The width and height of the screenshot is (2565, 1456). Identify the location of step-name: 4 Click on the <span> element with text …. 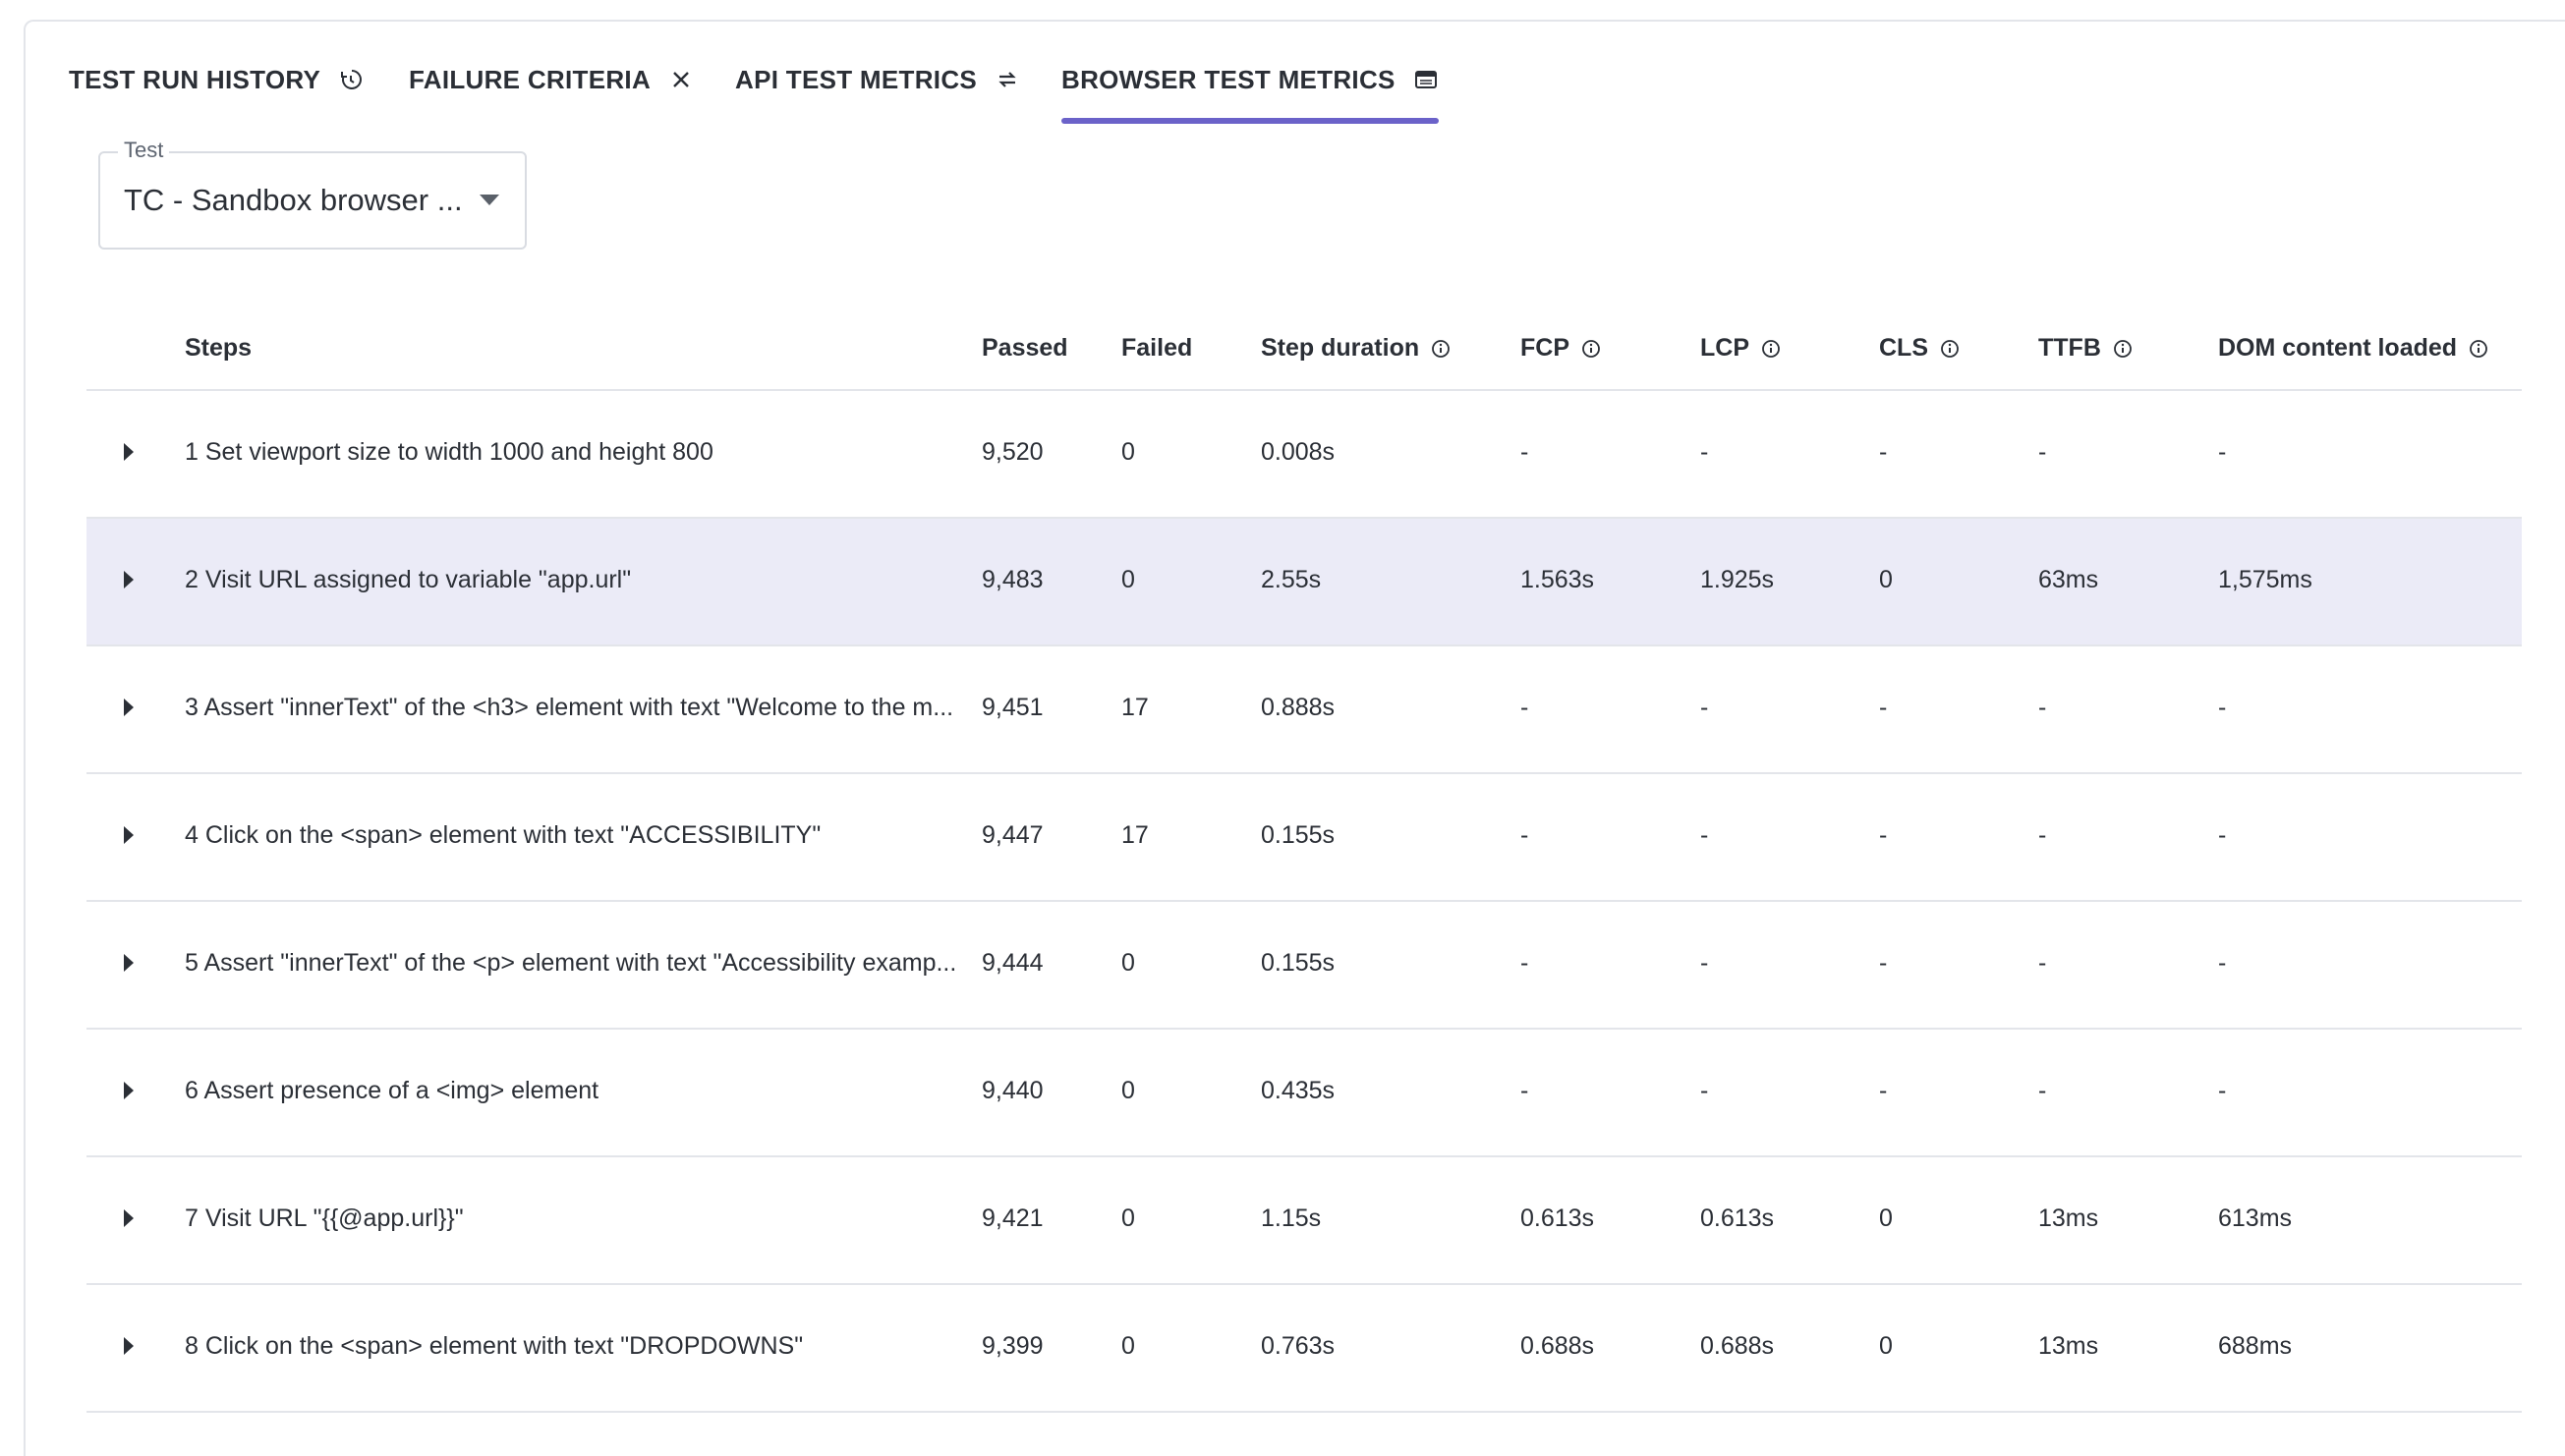
(503, 835).